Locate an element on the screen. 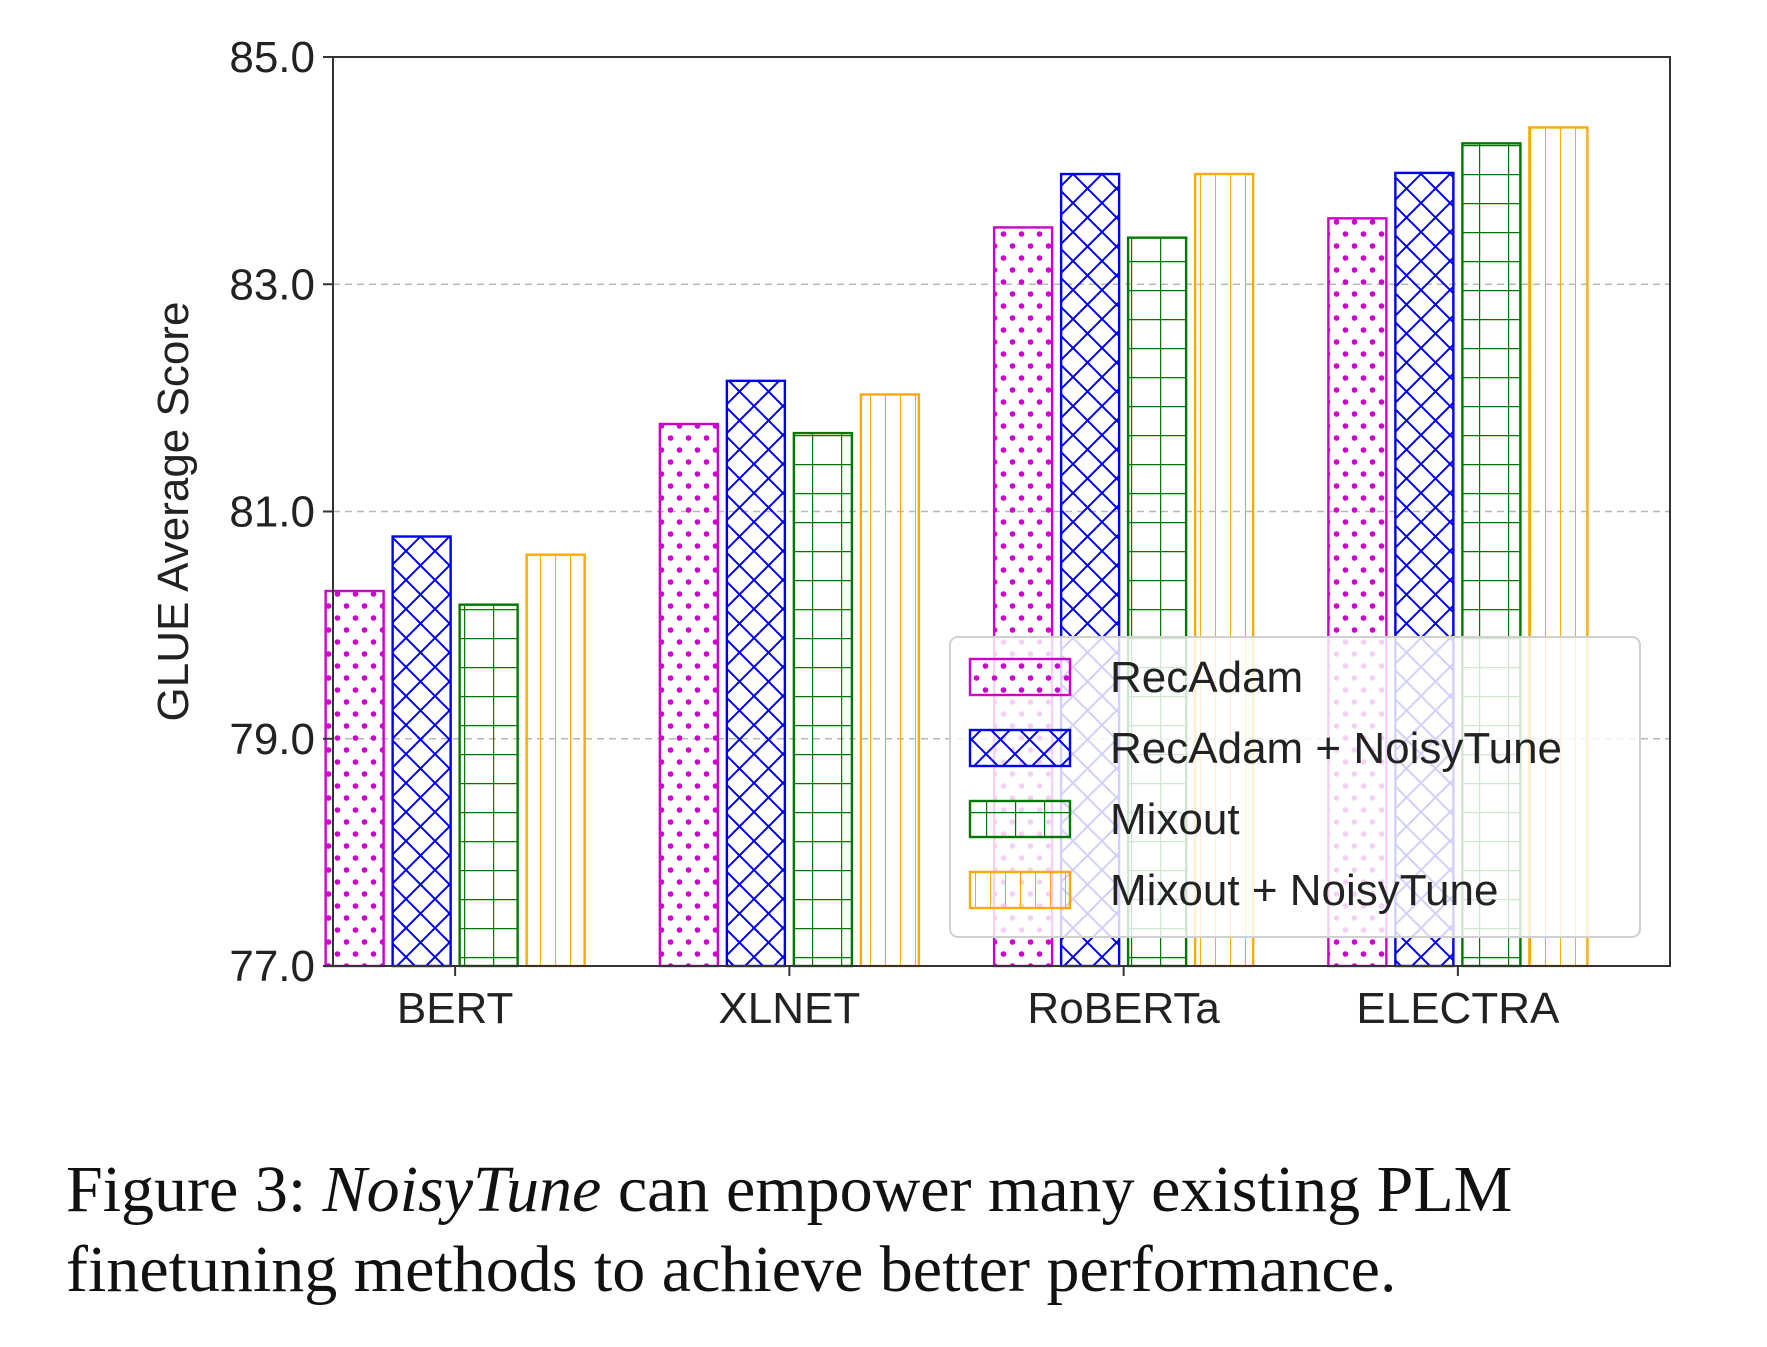 Image resolution: width=1767 pixels, height=1347 pixels. bar-mixout-noisytune-bert is located at coordinates (555, 760).